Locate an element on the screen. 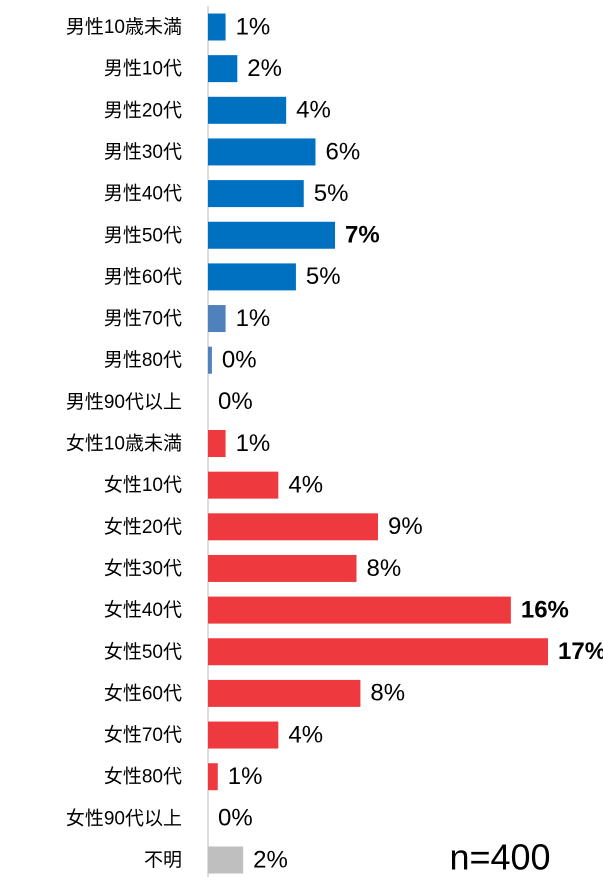  category-label: 男性70代 is located at coordinates (143, 319).